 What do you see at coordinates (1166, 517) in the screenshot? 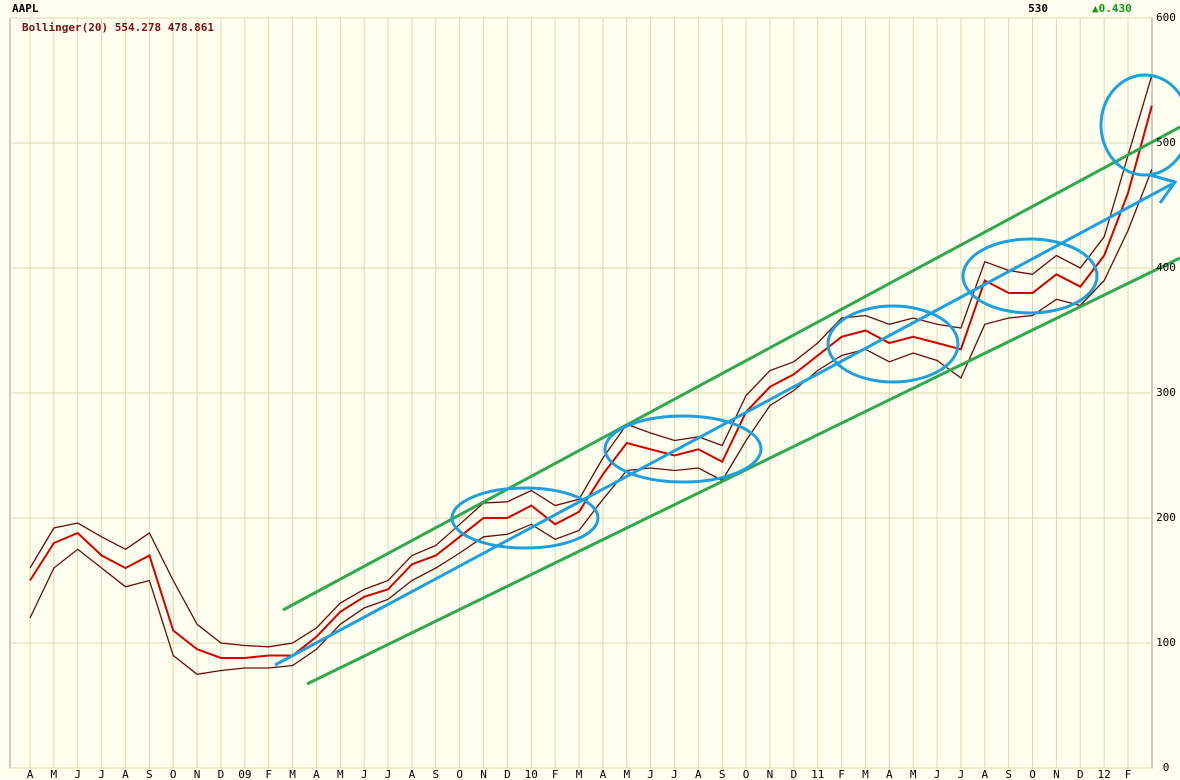
I see `y-tick-label: 200` at bounding box center [1166, 517].